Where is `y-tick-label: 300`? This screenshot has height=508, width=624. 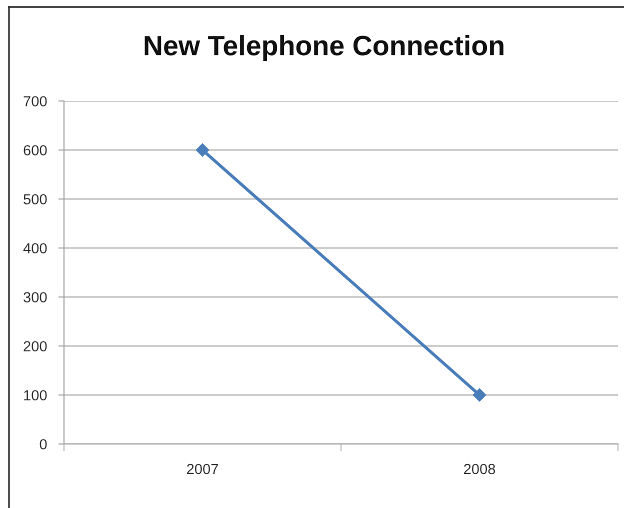
y-tick-label: 300 is located at coordinates (35, 297).